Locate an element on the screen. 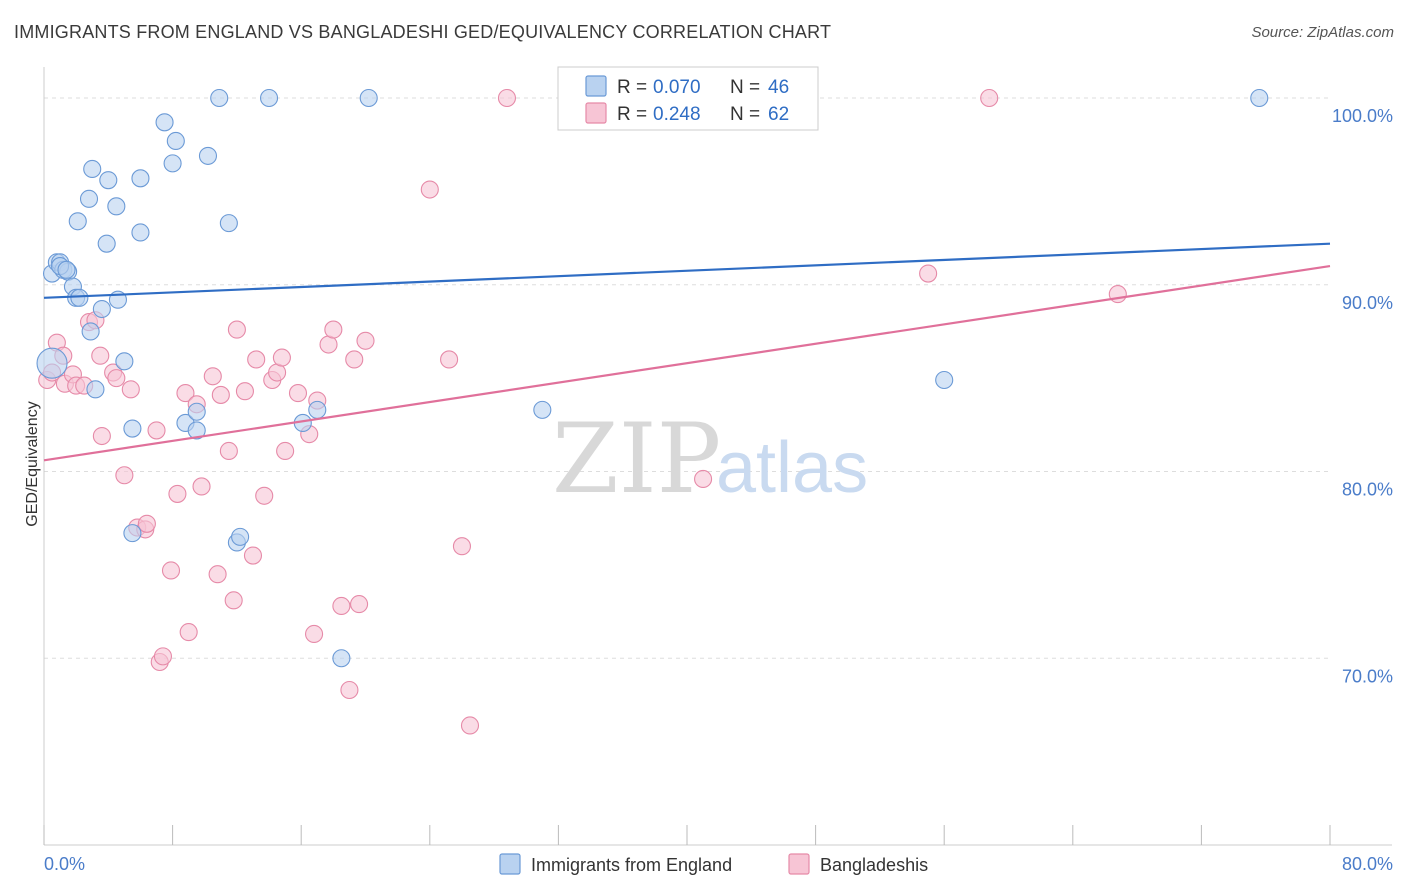  bottom-legend: Immigrants from England Bangladeshis is located at coordinates (713, 864).